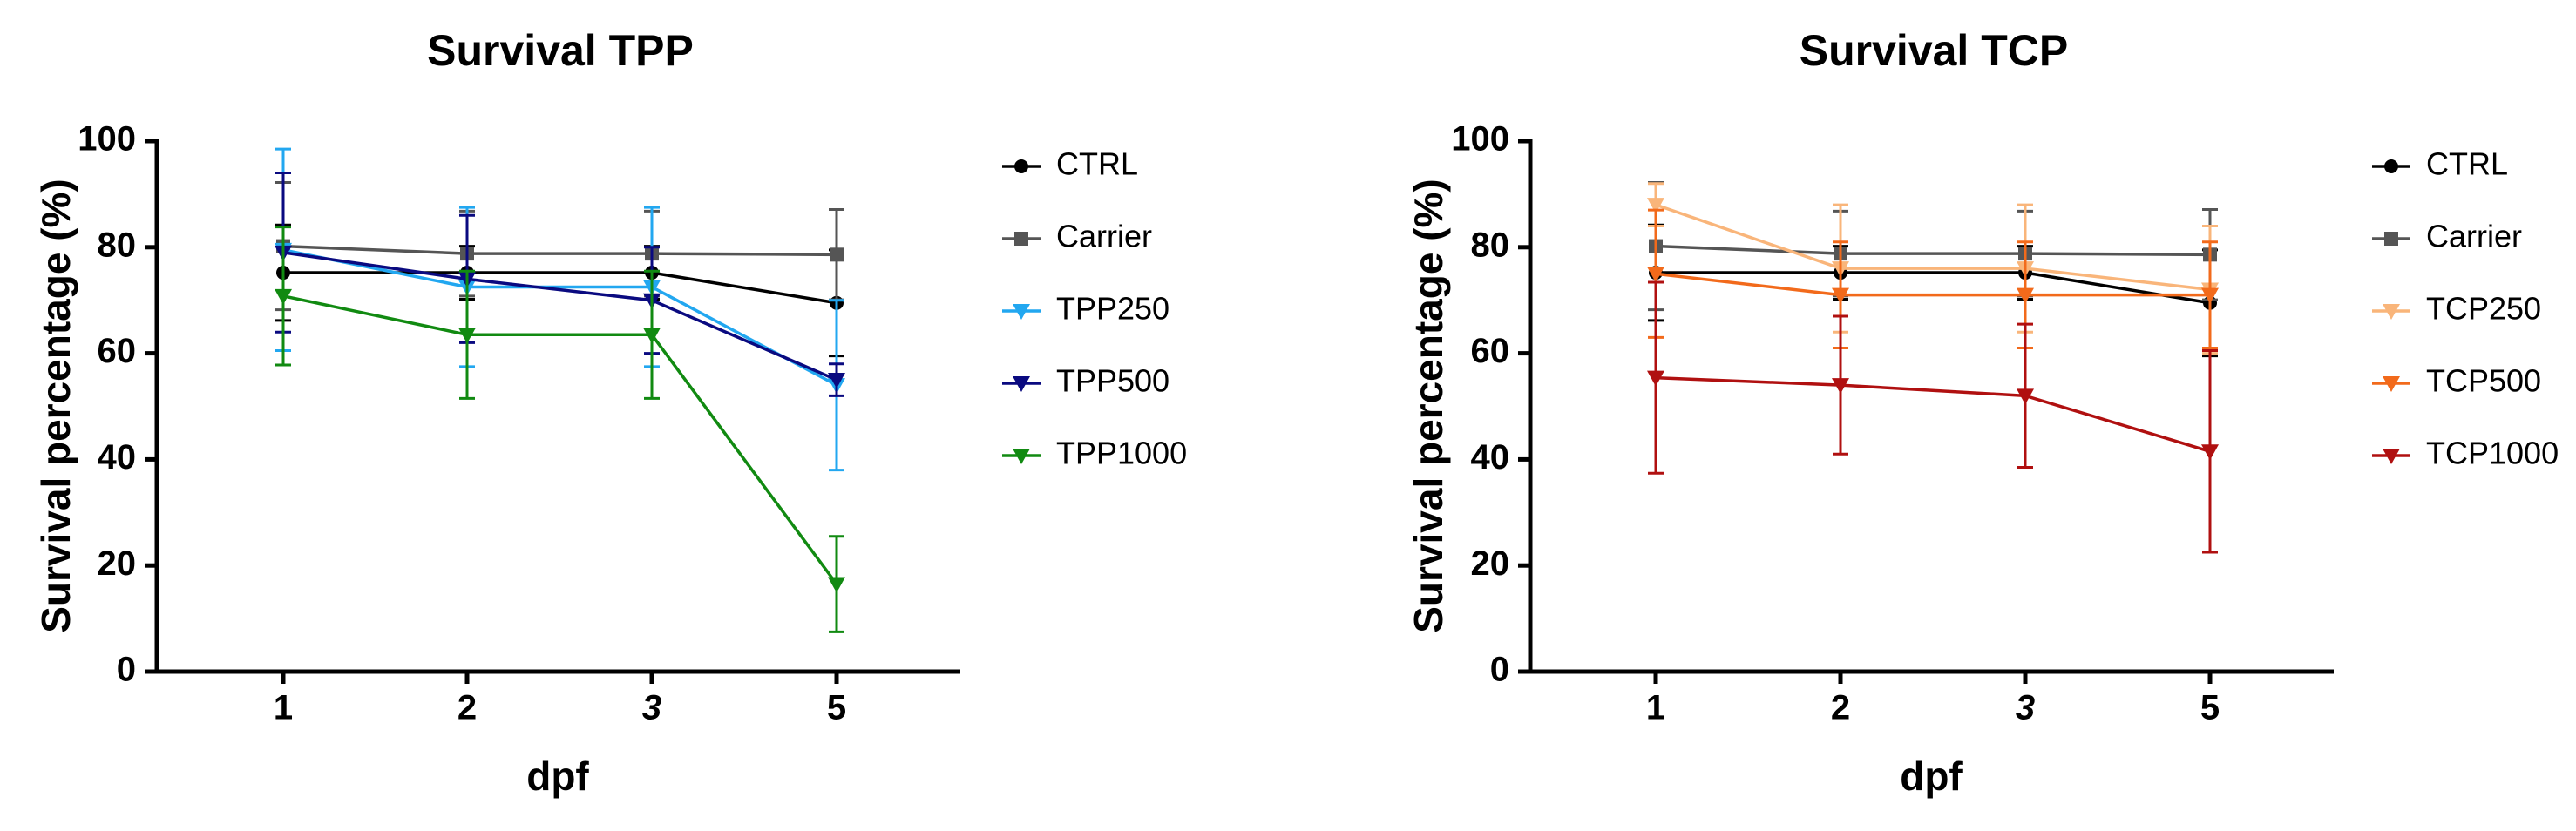 The image size is (2576, 831). What do you see at coordinates (2483, 381) in the screenshot?
I see `legend-label: TCP500` at bounding box center [2483, 381].